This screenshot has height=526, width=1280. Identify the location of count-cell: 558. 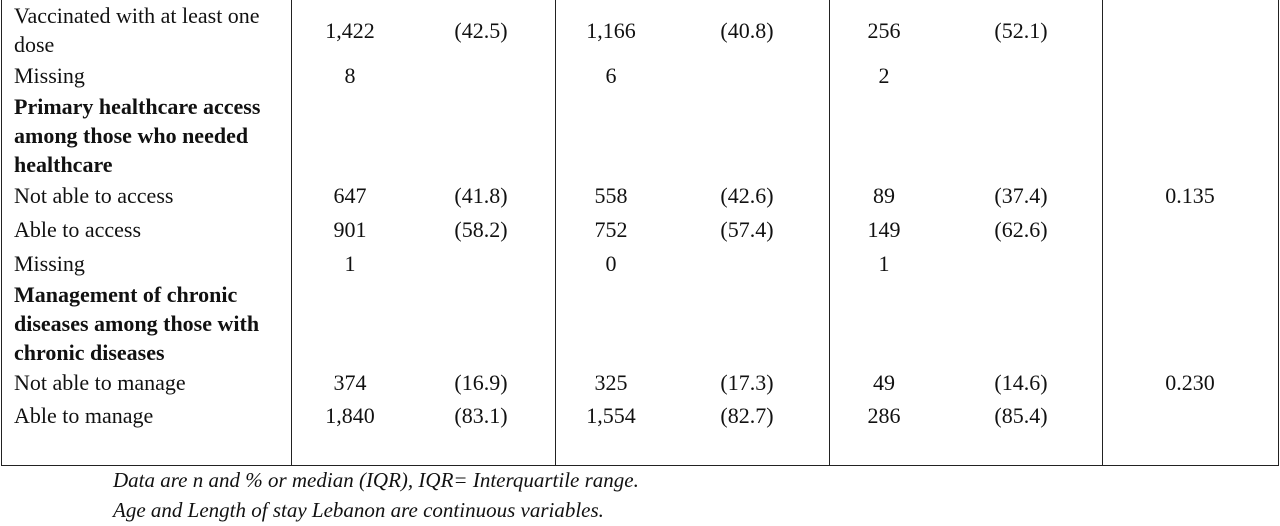
(611, 195).